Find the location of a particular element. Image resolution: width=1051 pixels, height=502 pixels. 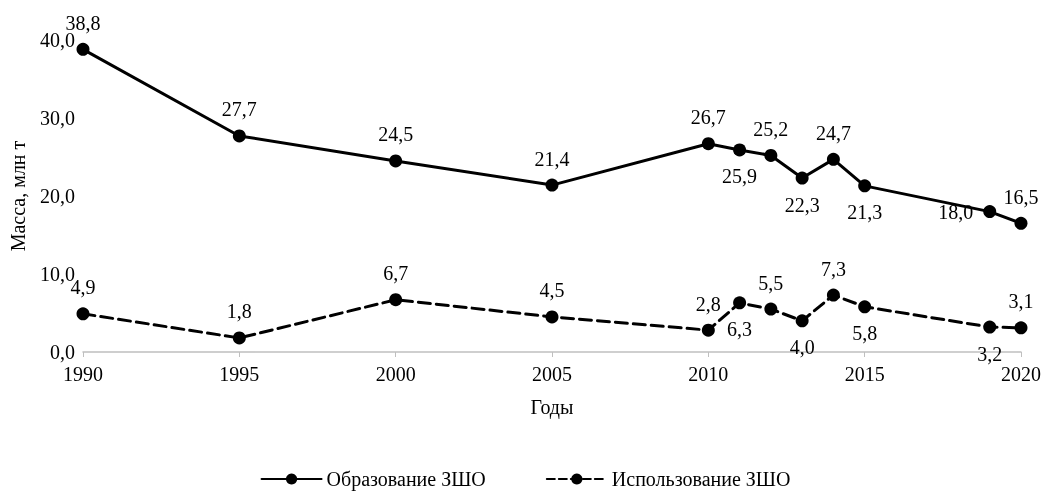

data-label: 21,4 is located at coordinates (552, 158).